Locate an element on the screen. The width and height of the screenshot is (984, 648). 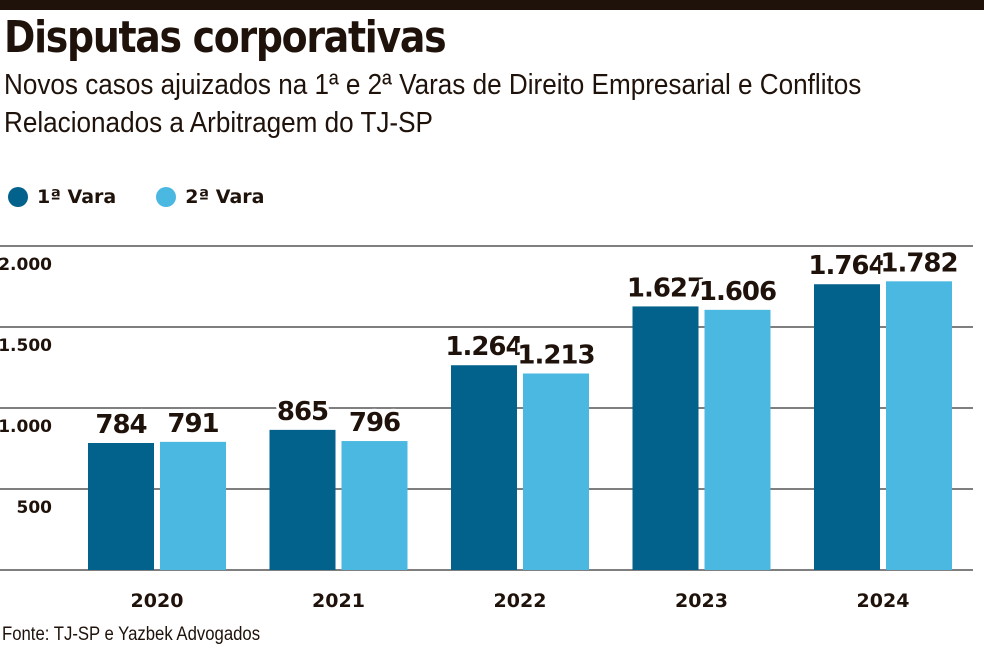
data-label-2021-series-1: 865 is located at coordinates (302, 412).